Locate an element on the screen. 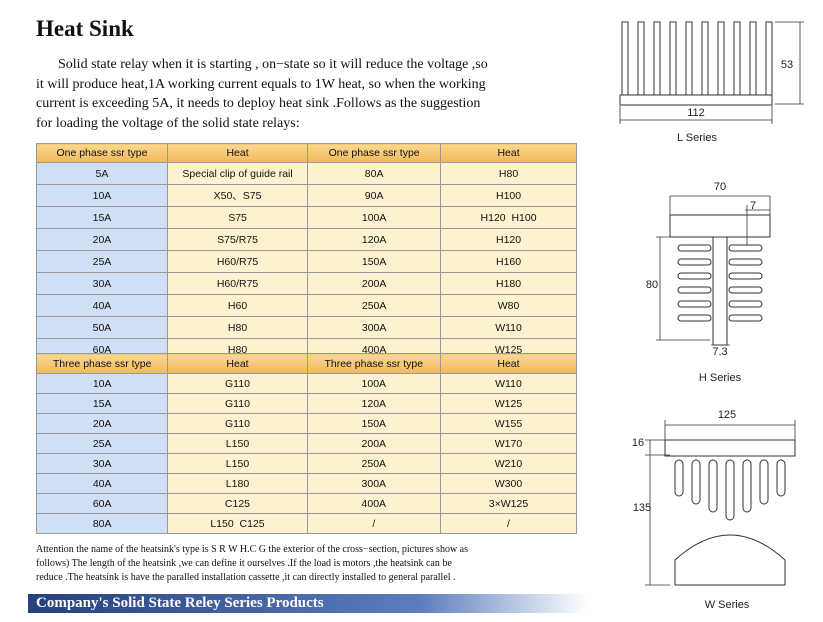 The height and width of the screenshot is (622, 823). row: 50A H80 300A W110 is located at coordinates (306, 327).